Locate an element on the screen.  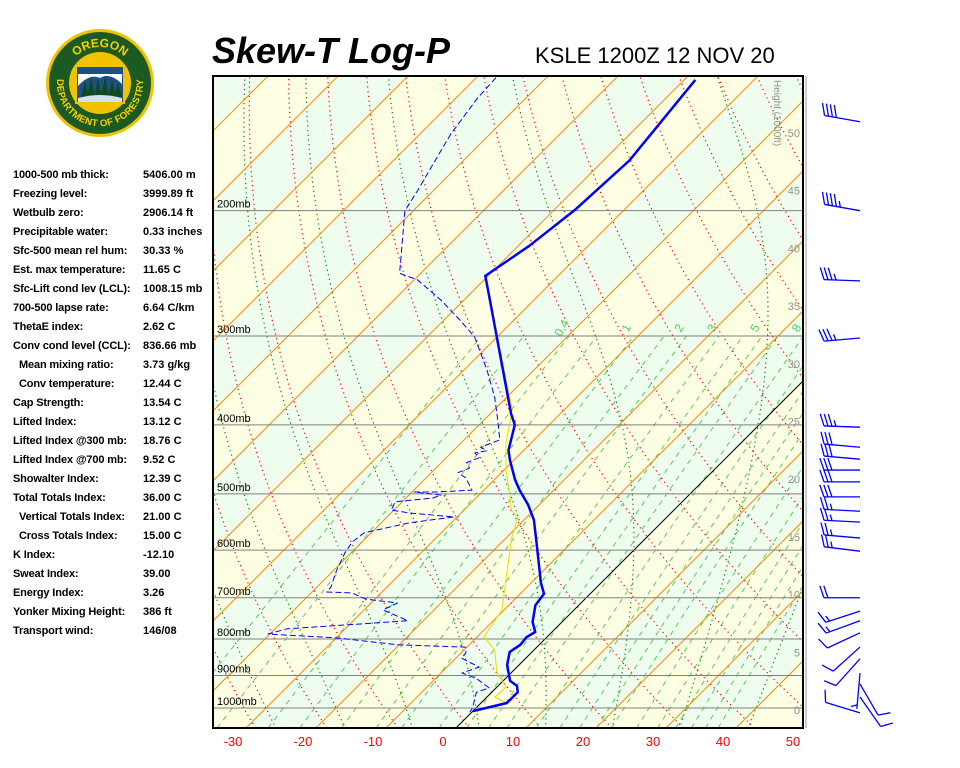
temperature-band is located at coordinates (64, 402).